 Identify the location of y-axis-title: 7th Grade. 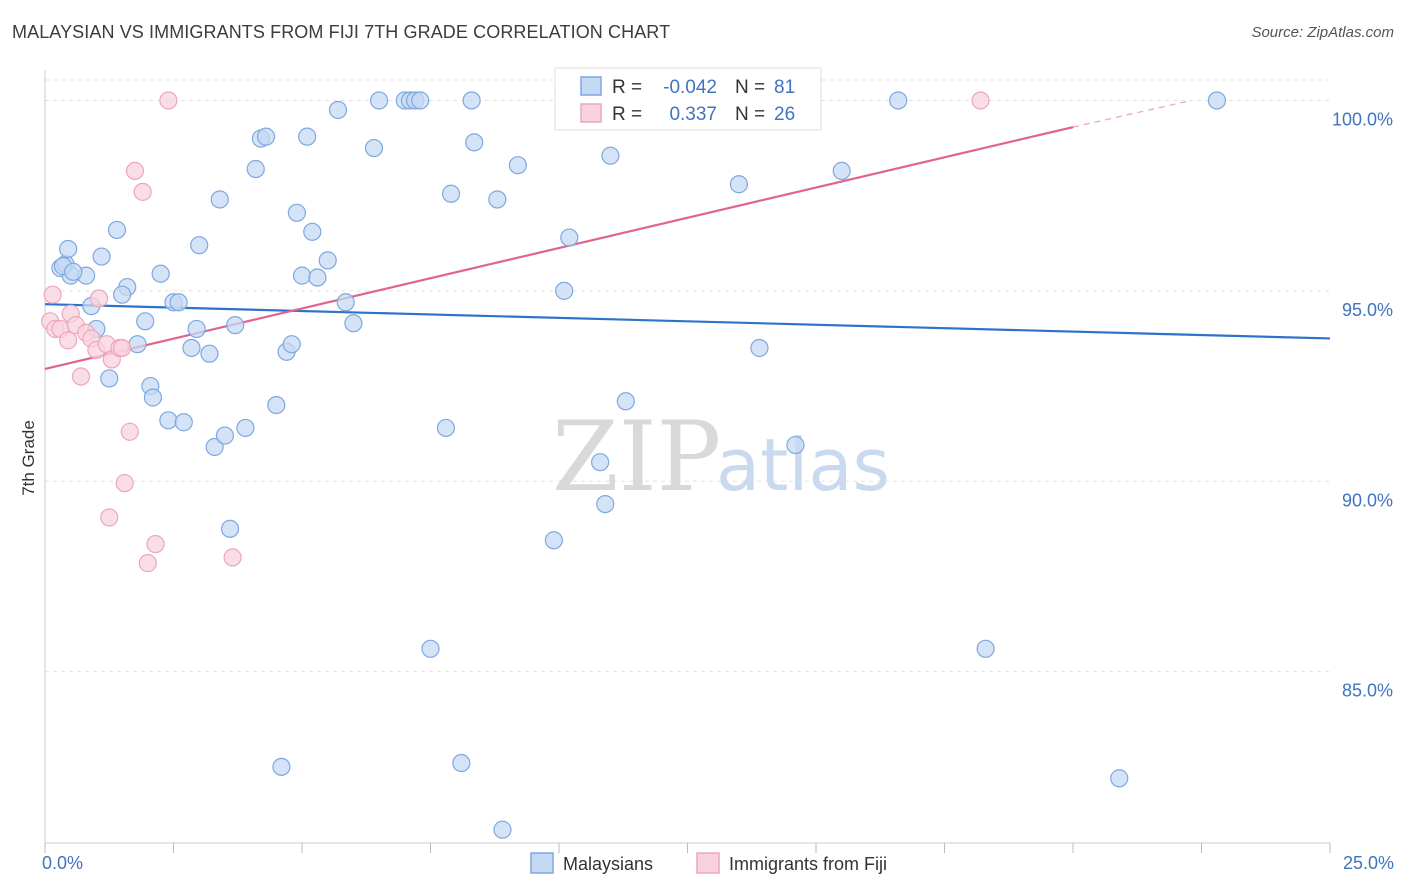
(28, 458).